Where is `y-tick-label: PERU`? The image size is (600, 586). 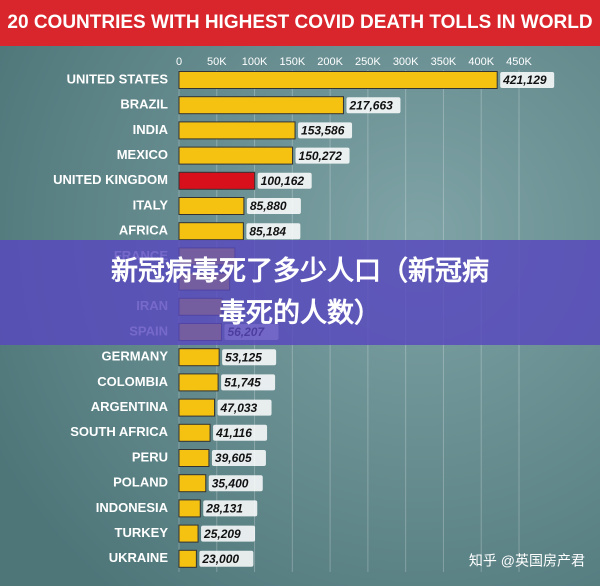 y-tick-label: PERU is located at coordinates (150, 456).